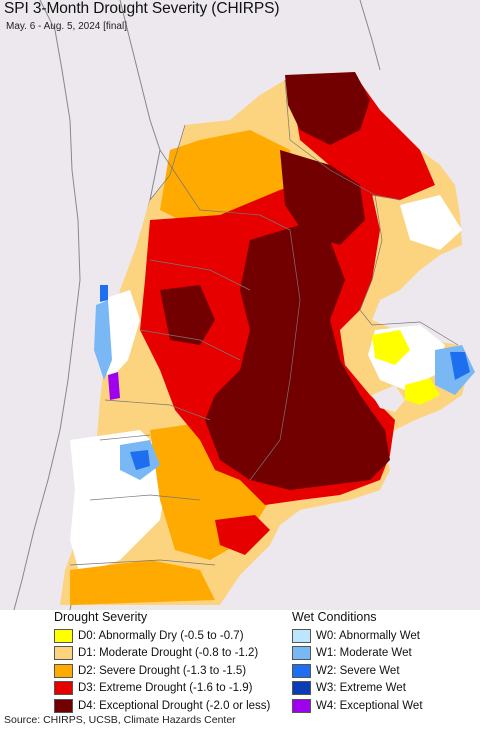  I want to click on legend-drought-heading: Drought Severity, so click(101, 617).